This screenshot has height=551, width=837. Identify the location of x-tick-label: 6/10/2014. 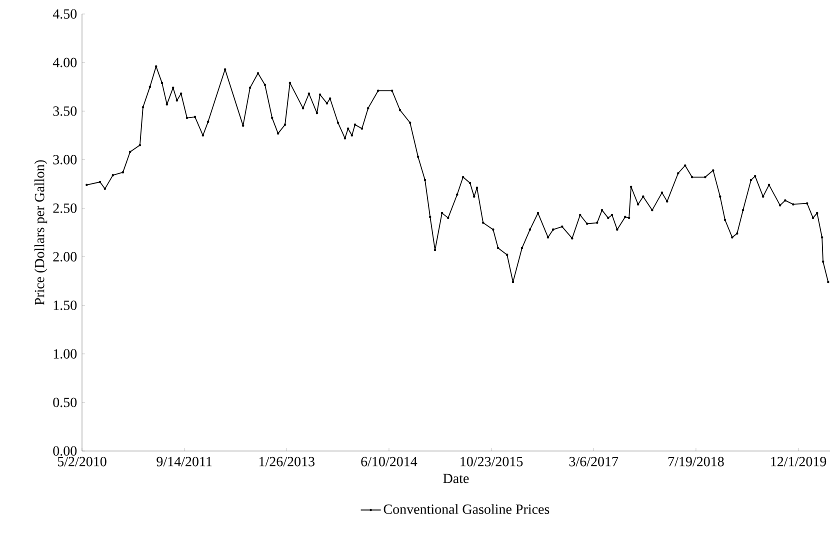
(389, 461).